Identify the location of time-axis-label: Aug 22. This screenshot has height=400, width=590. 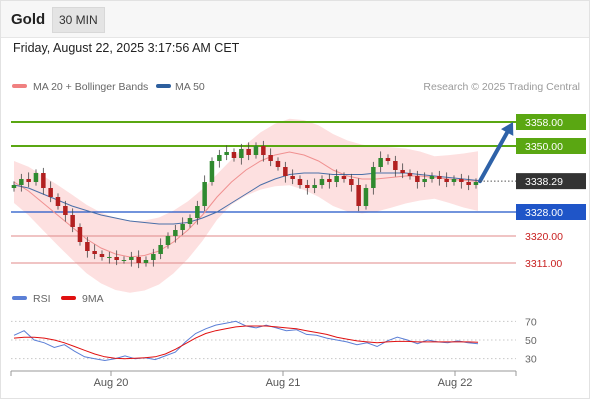
(455, 383).